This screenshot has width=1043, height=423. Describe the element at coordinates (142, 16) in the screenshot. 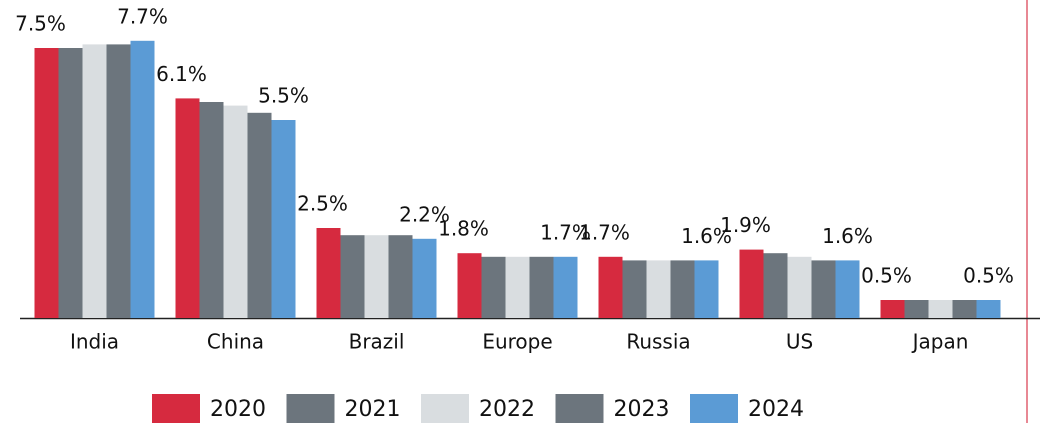

I see `data-label: 7.7%` at that location.